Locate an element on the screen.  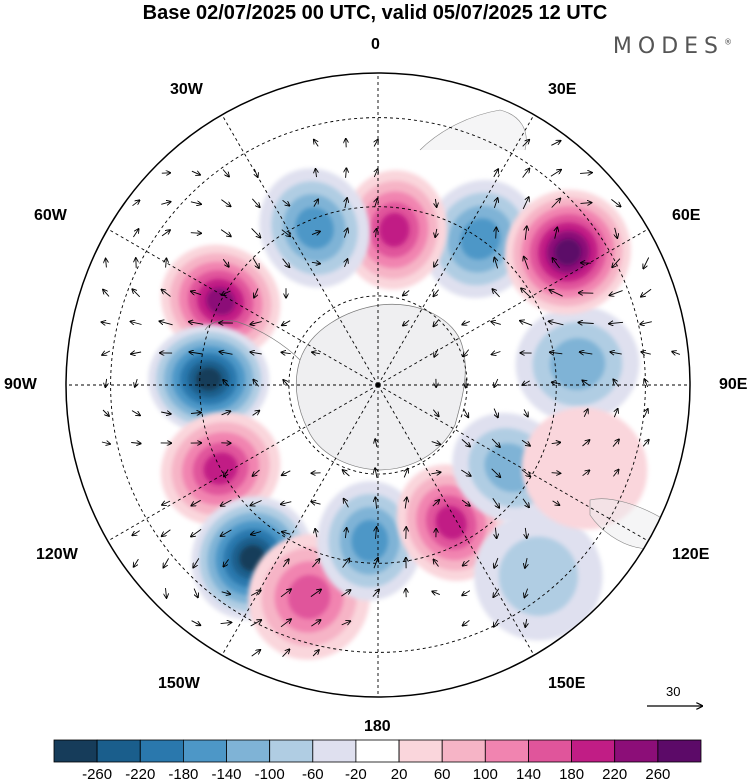
lon-label-120e: 120E is located at coordinates (691, 554).